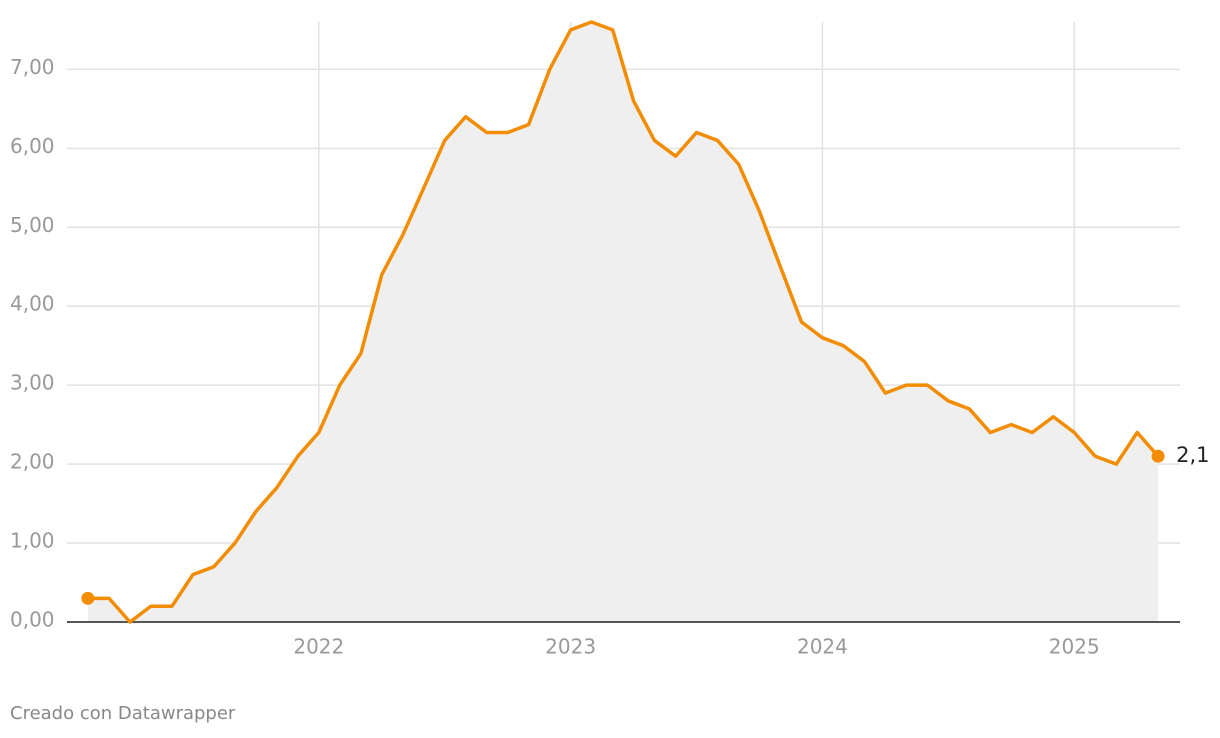  Describe the element at coordinates (32, 225) in the screenshot. I see `y-tick-label: 5,00` at that location.